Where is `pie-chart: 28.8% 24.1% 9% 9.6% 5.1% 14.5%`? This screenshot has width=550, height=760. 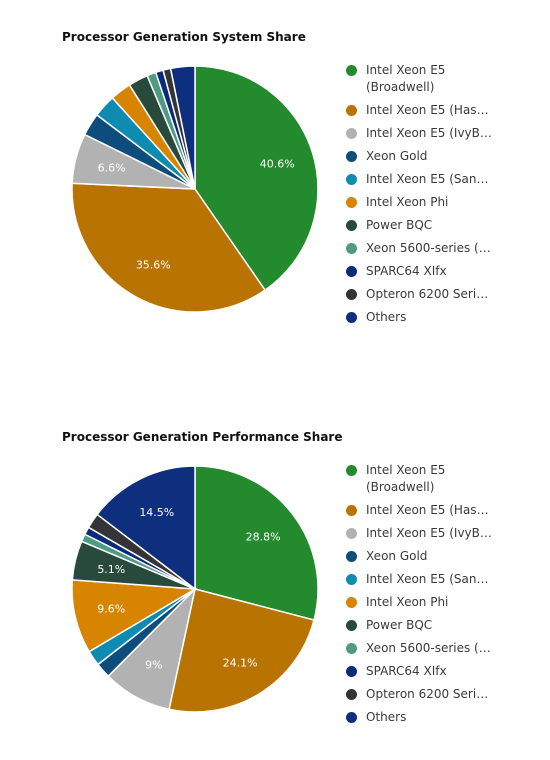
pie-chart: 28.8% 24.1% 9% 9.6% 5.1% 14.5% is located at coordinates (195, 589).